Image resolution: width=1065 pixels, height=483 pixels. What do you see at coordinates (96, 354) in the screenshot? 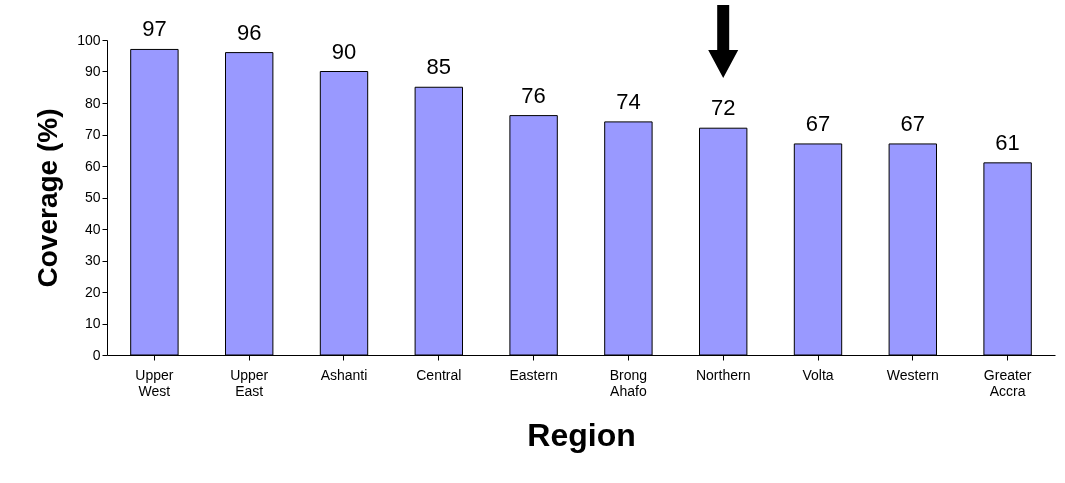
I see `y-tick-label: 0` at bounding box center [96, 354].